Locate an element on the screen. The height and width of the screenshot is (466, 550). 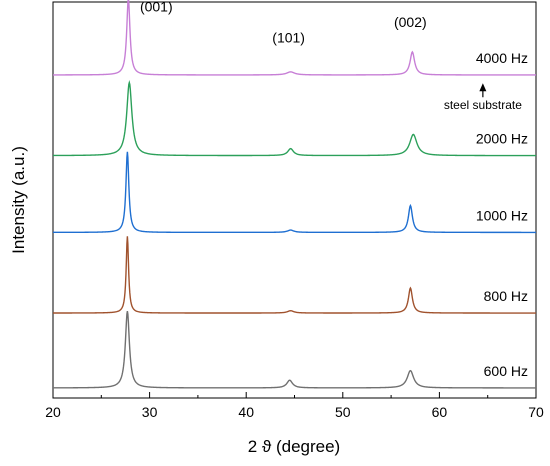
series-label: 1000 Hz is located at coordinates (502, 215).